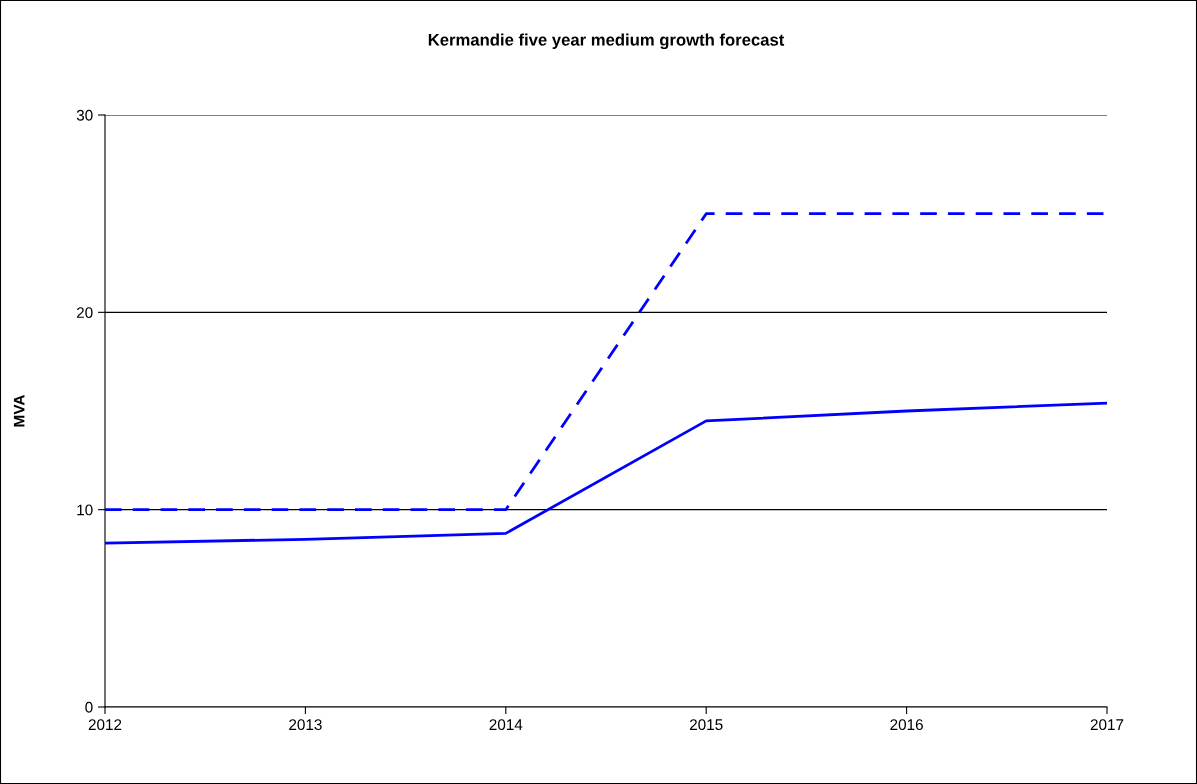 The image size is (1197, 784). What do you see at coordinates (305, 725) in the screenshot?
I see `x-tick-label: 2013` at bounding box center [305, 725].